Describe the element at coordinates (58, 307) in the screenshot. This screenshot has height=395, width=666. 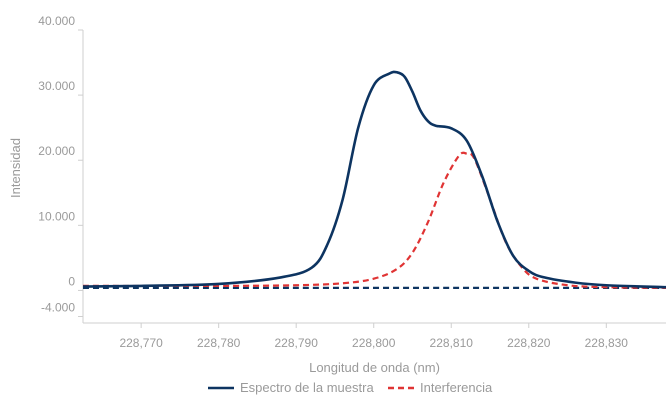
I see `y-tick-label: -4.000` at that location.